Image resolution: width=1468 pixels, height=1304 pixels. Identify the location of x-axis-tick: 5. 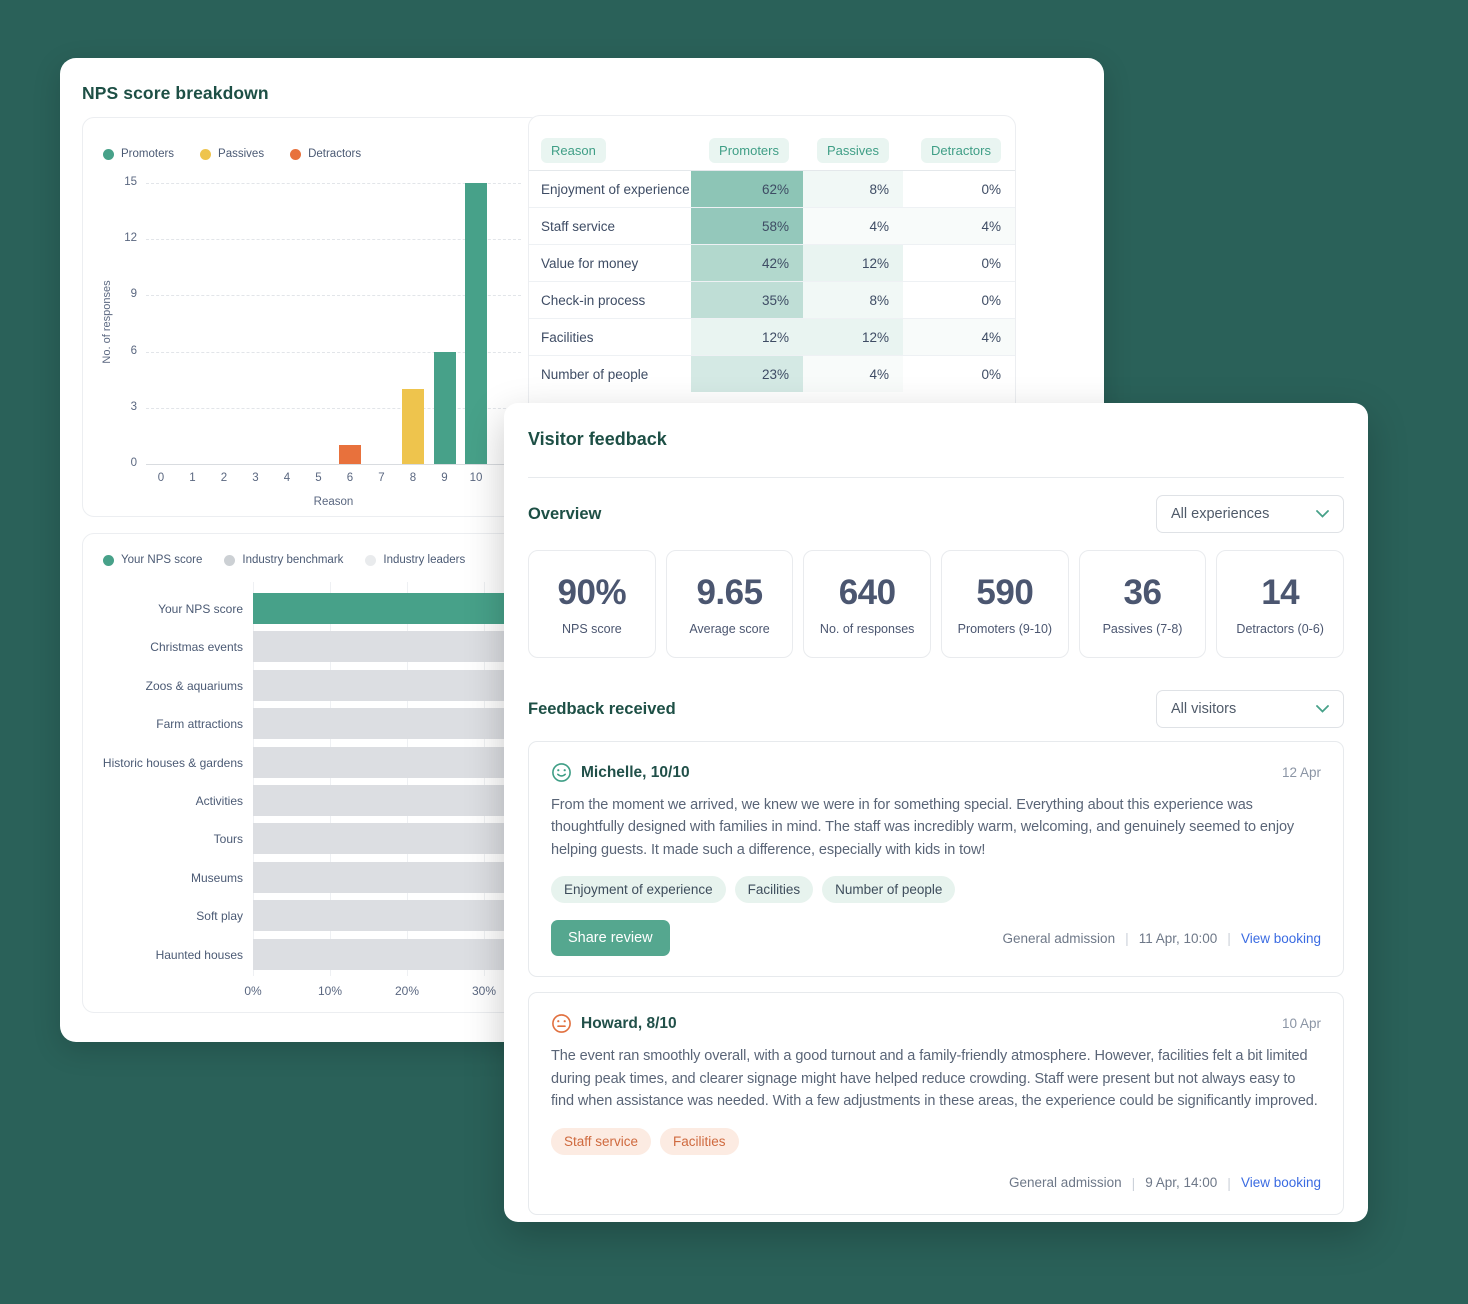
(318, 478).